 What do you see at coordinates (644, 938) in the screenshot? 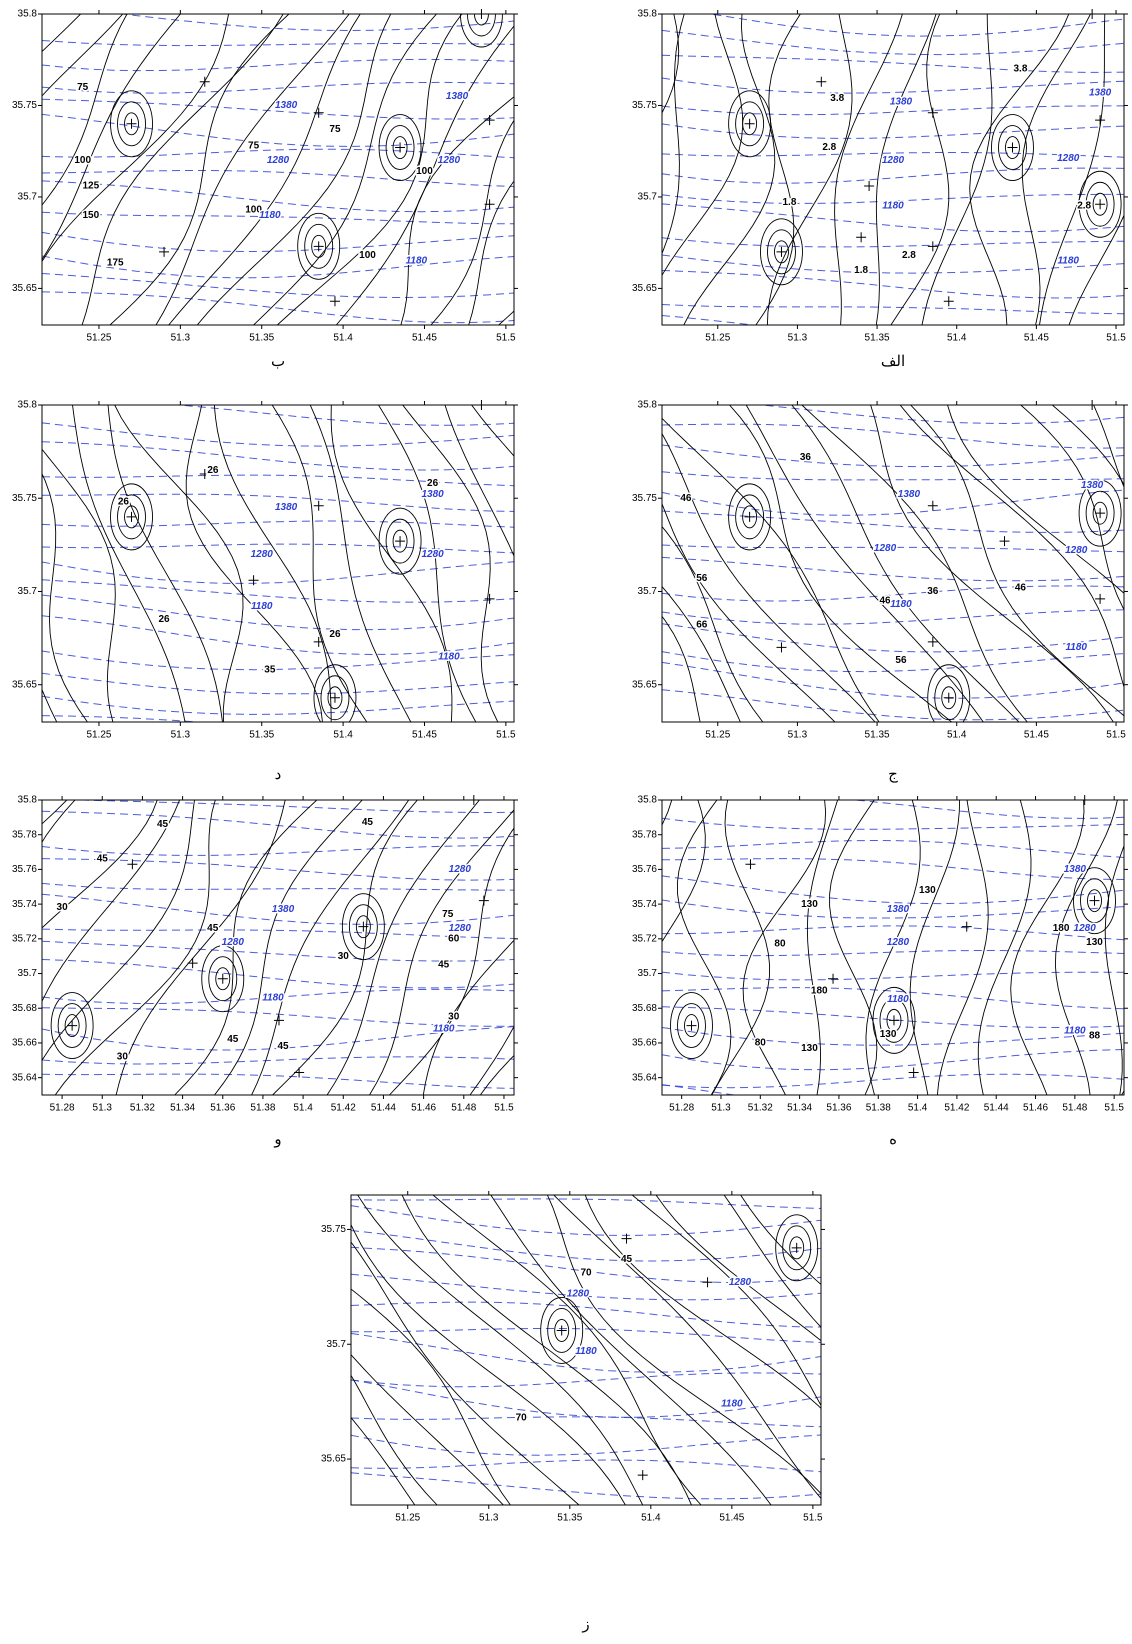
I see `y-tick-label: 35.72` at bounding box center [644, 938].